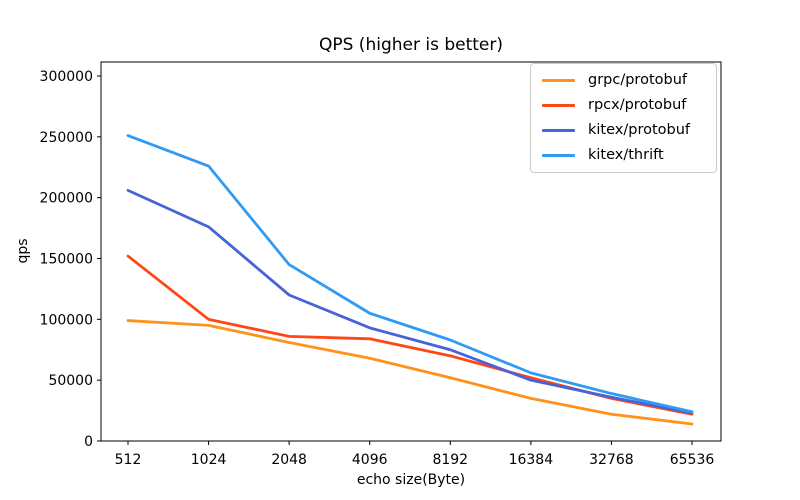 This screenshot has width=800, height=500. What do you see at coordinates (66, 138) in the screenshot?
I see `y-tick-label: 250000` at bounding box center [66, 138].